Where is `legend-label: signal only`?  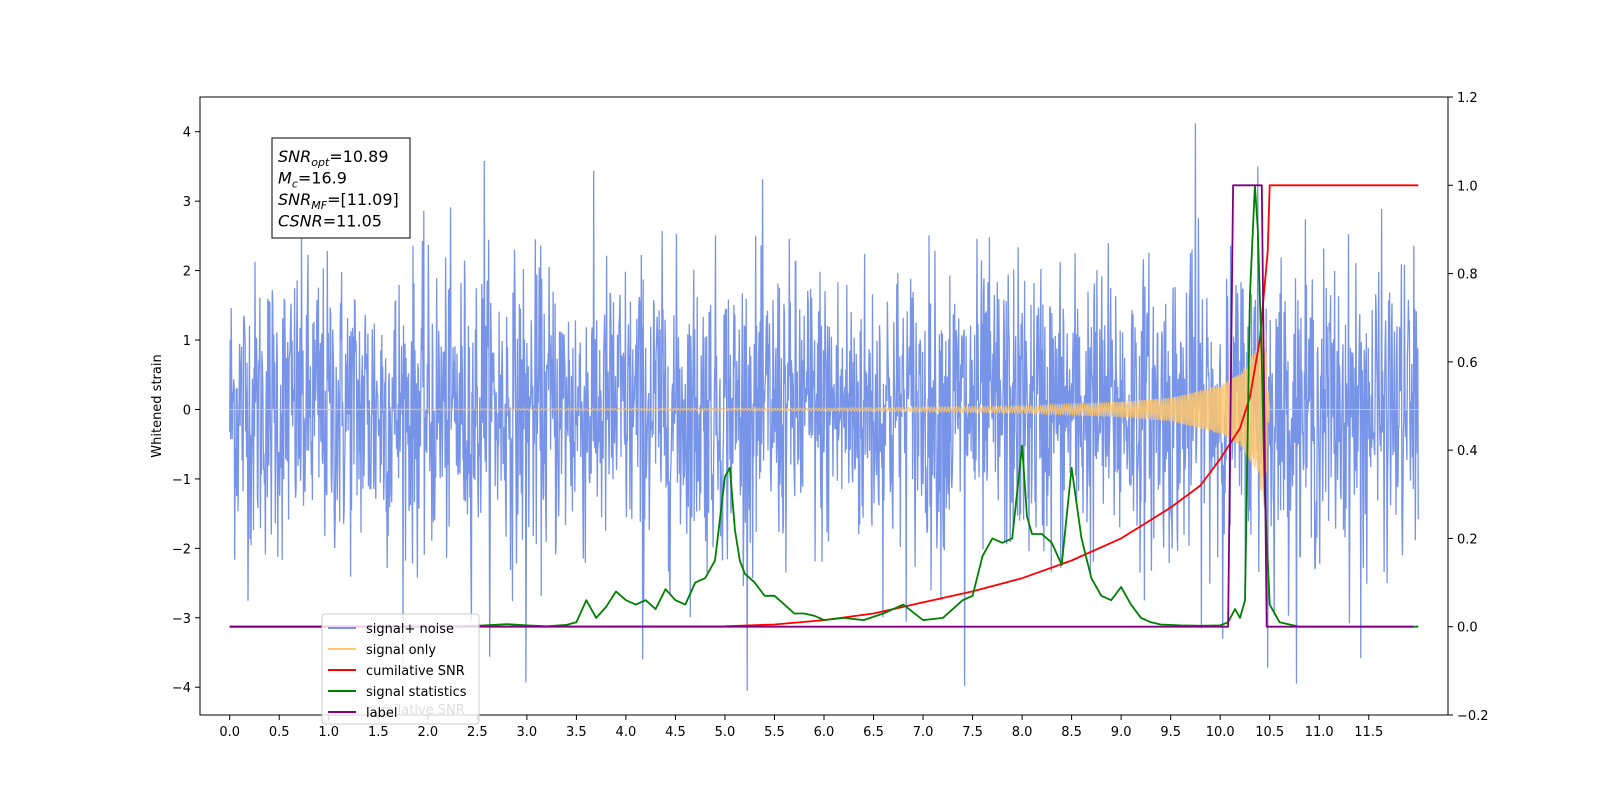
legend-label: signal only is located at coordinates (401, 650).